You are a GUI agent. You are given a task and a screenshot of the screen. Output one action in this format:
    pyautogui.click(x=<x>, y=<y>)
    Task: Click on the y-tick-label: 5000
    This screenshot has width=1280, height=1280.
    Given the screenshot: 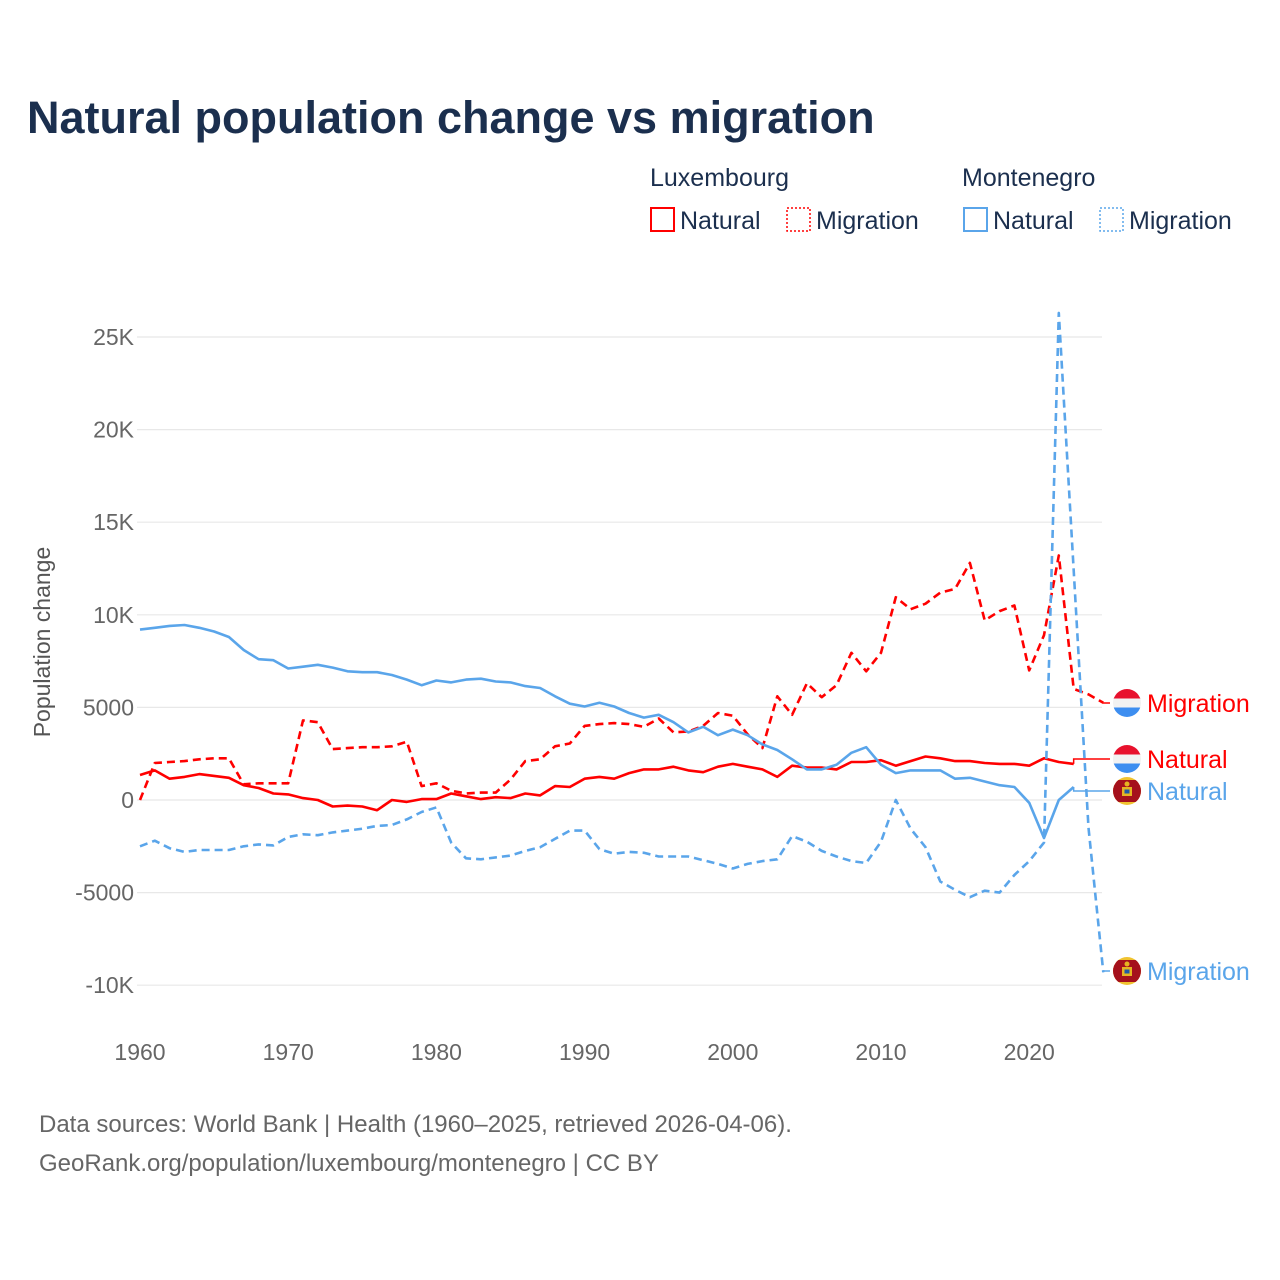 What is the action you would take?
    pyautogui.click(x=108, y=707)
    